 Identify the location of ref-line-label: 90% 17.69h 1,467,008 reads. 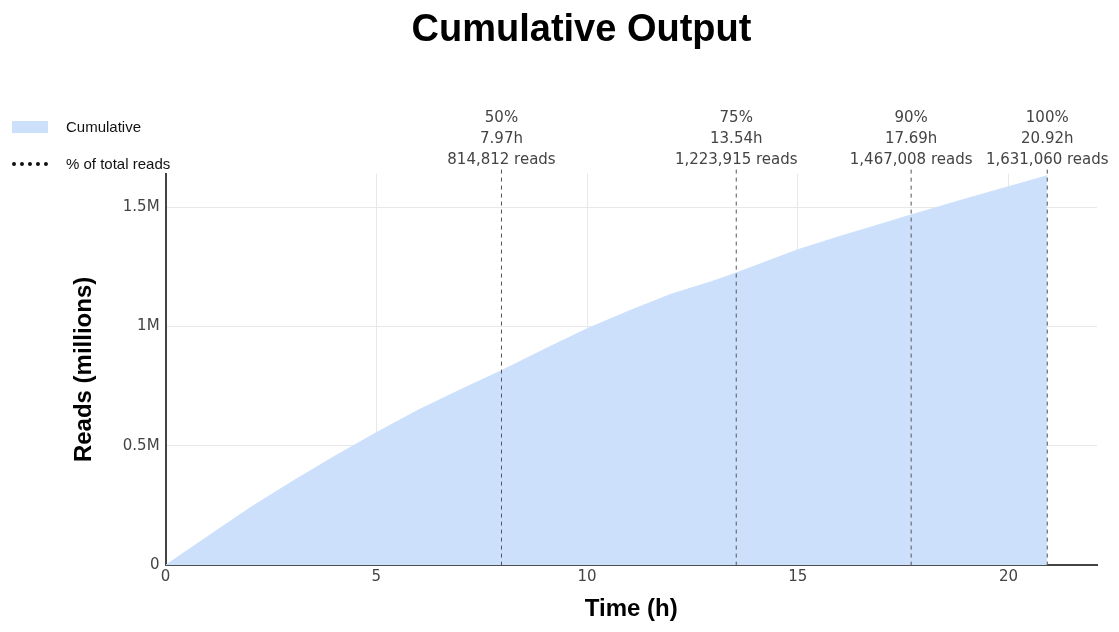
(911, 137).